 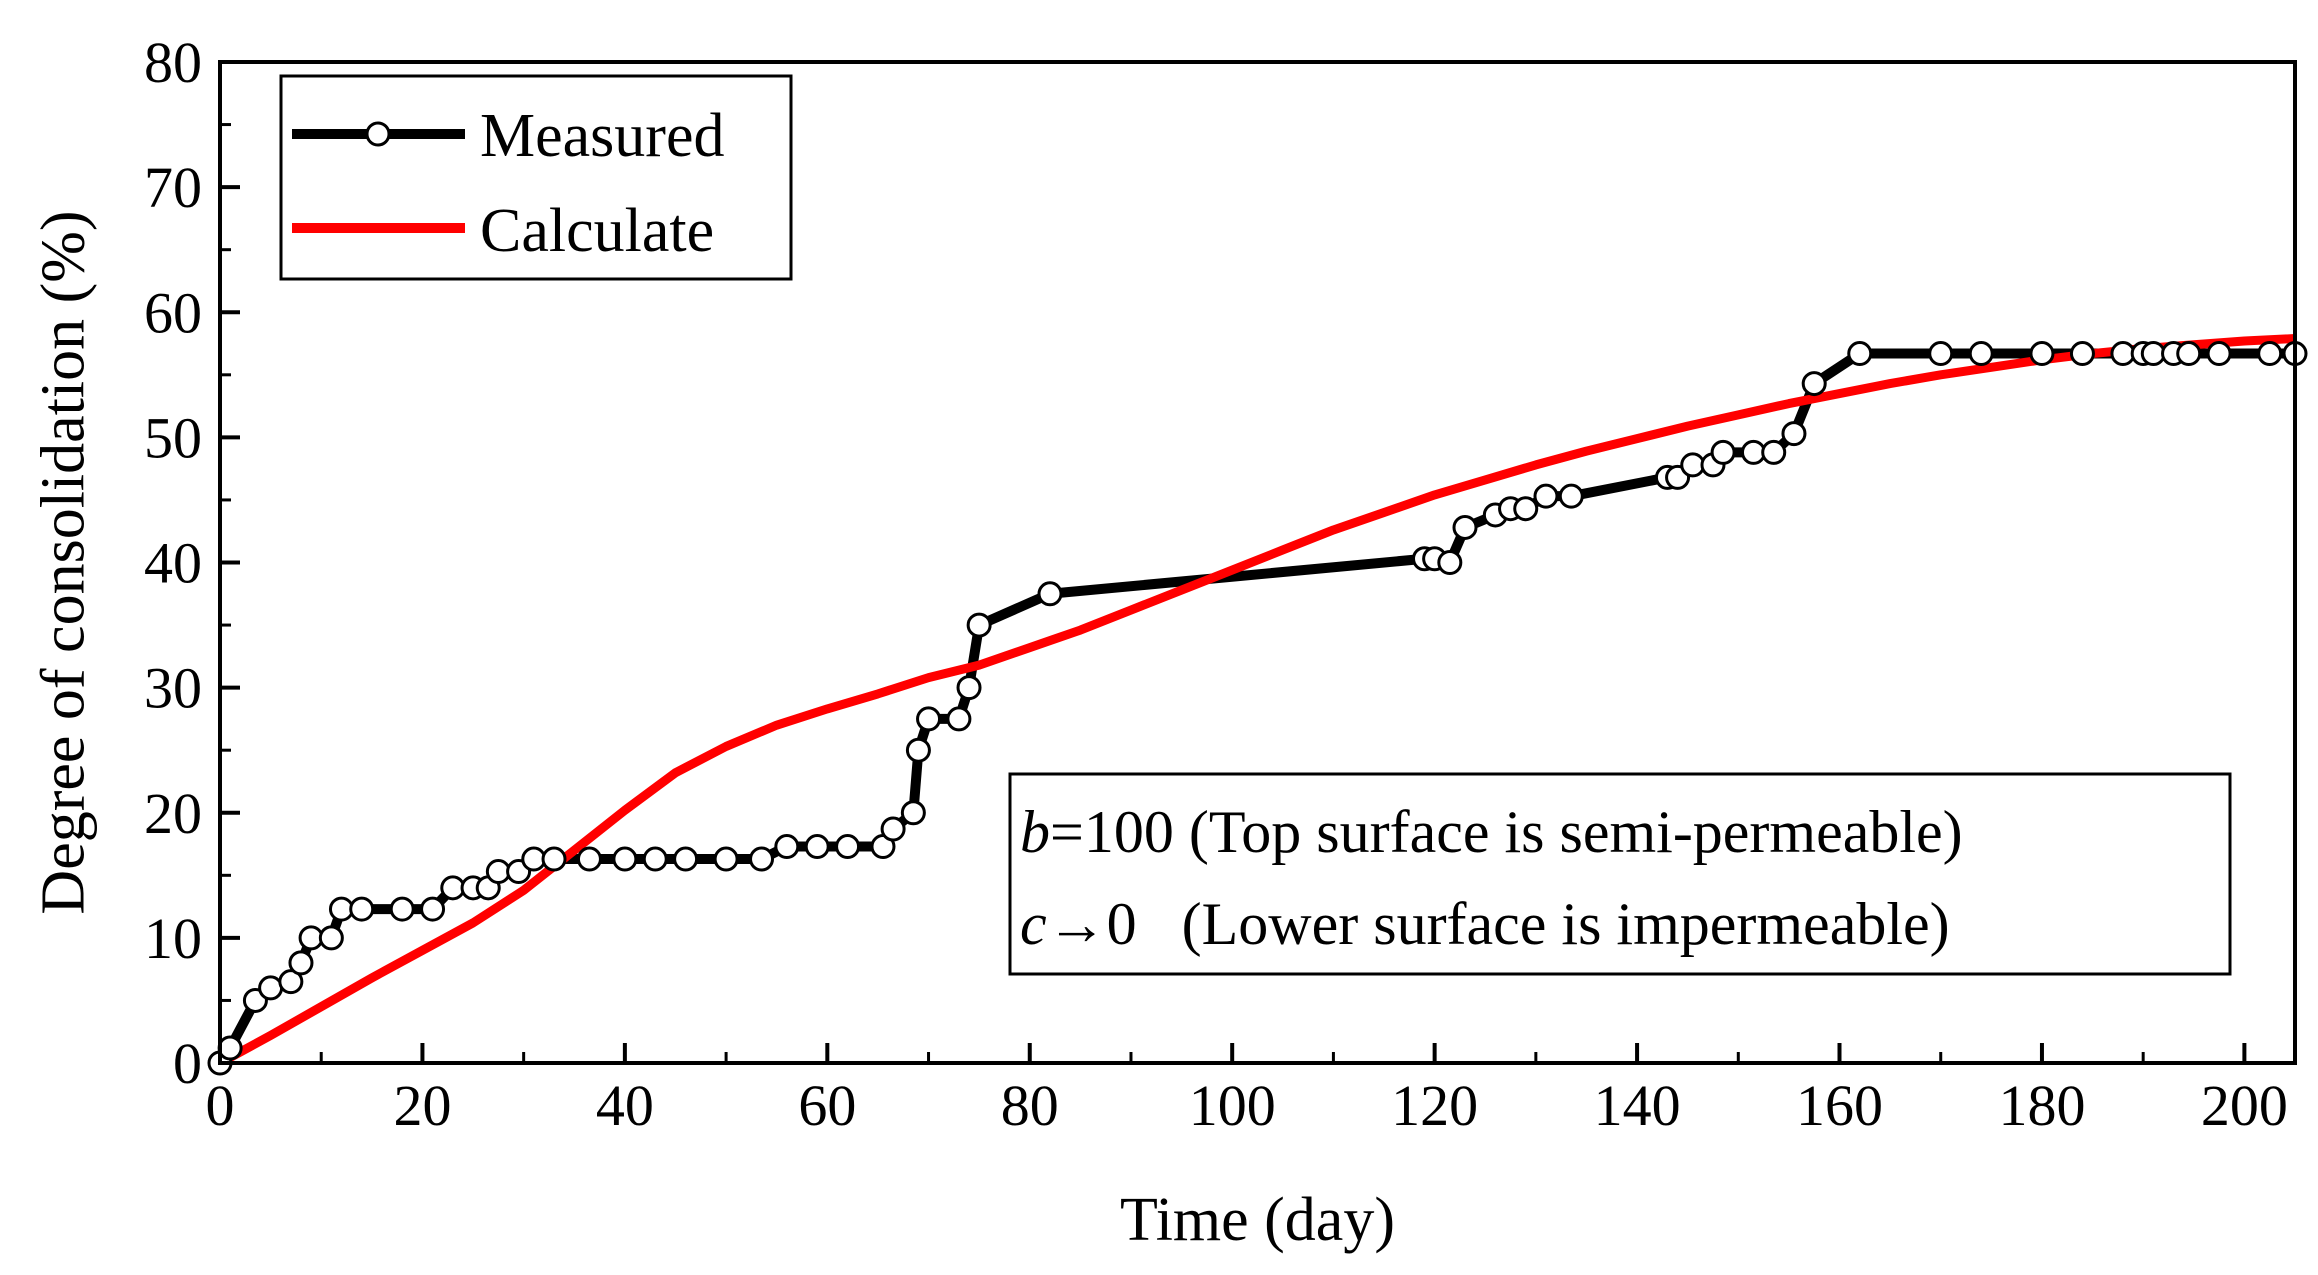 I want to click on annotation-line-2: c→0 (Lower surface is impermeable), so click(x=1485, y=924).